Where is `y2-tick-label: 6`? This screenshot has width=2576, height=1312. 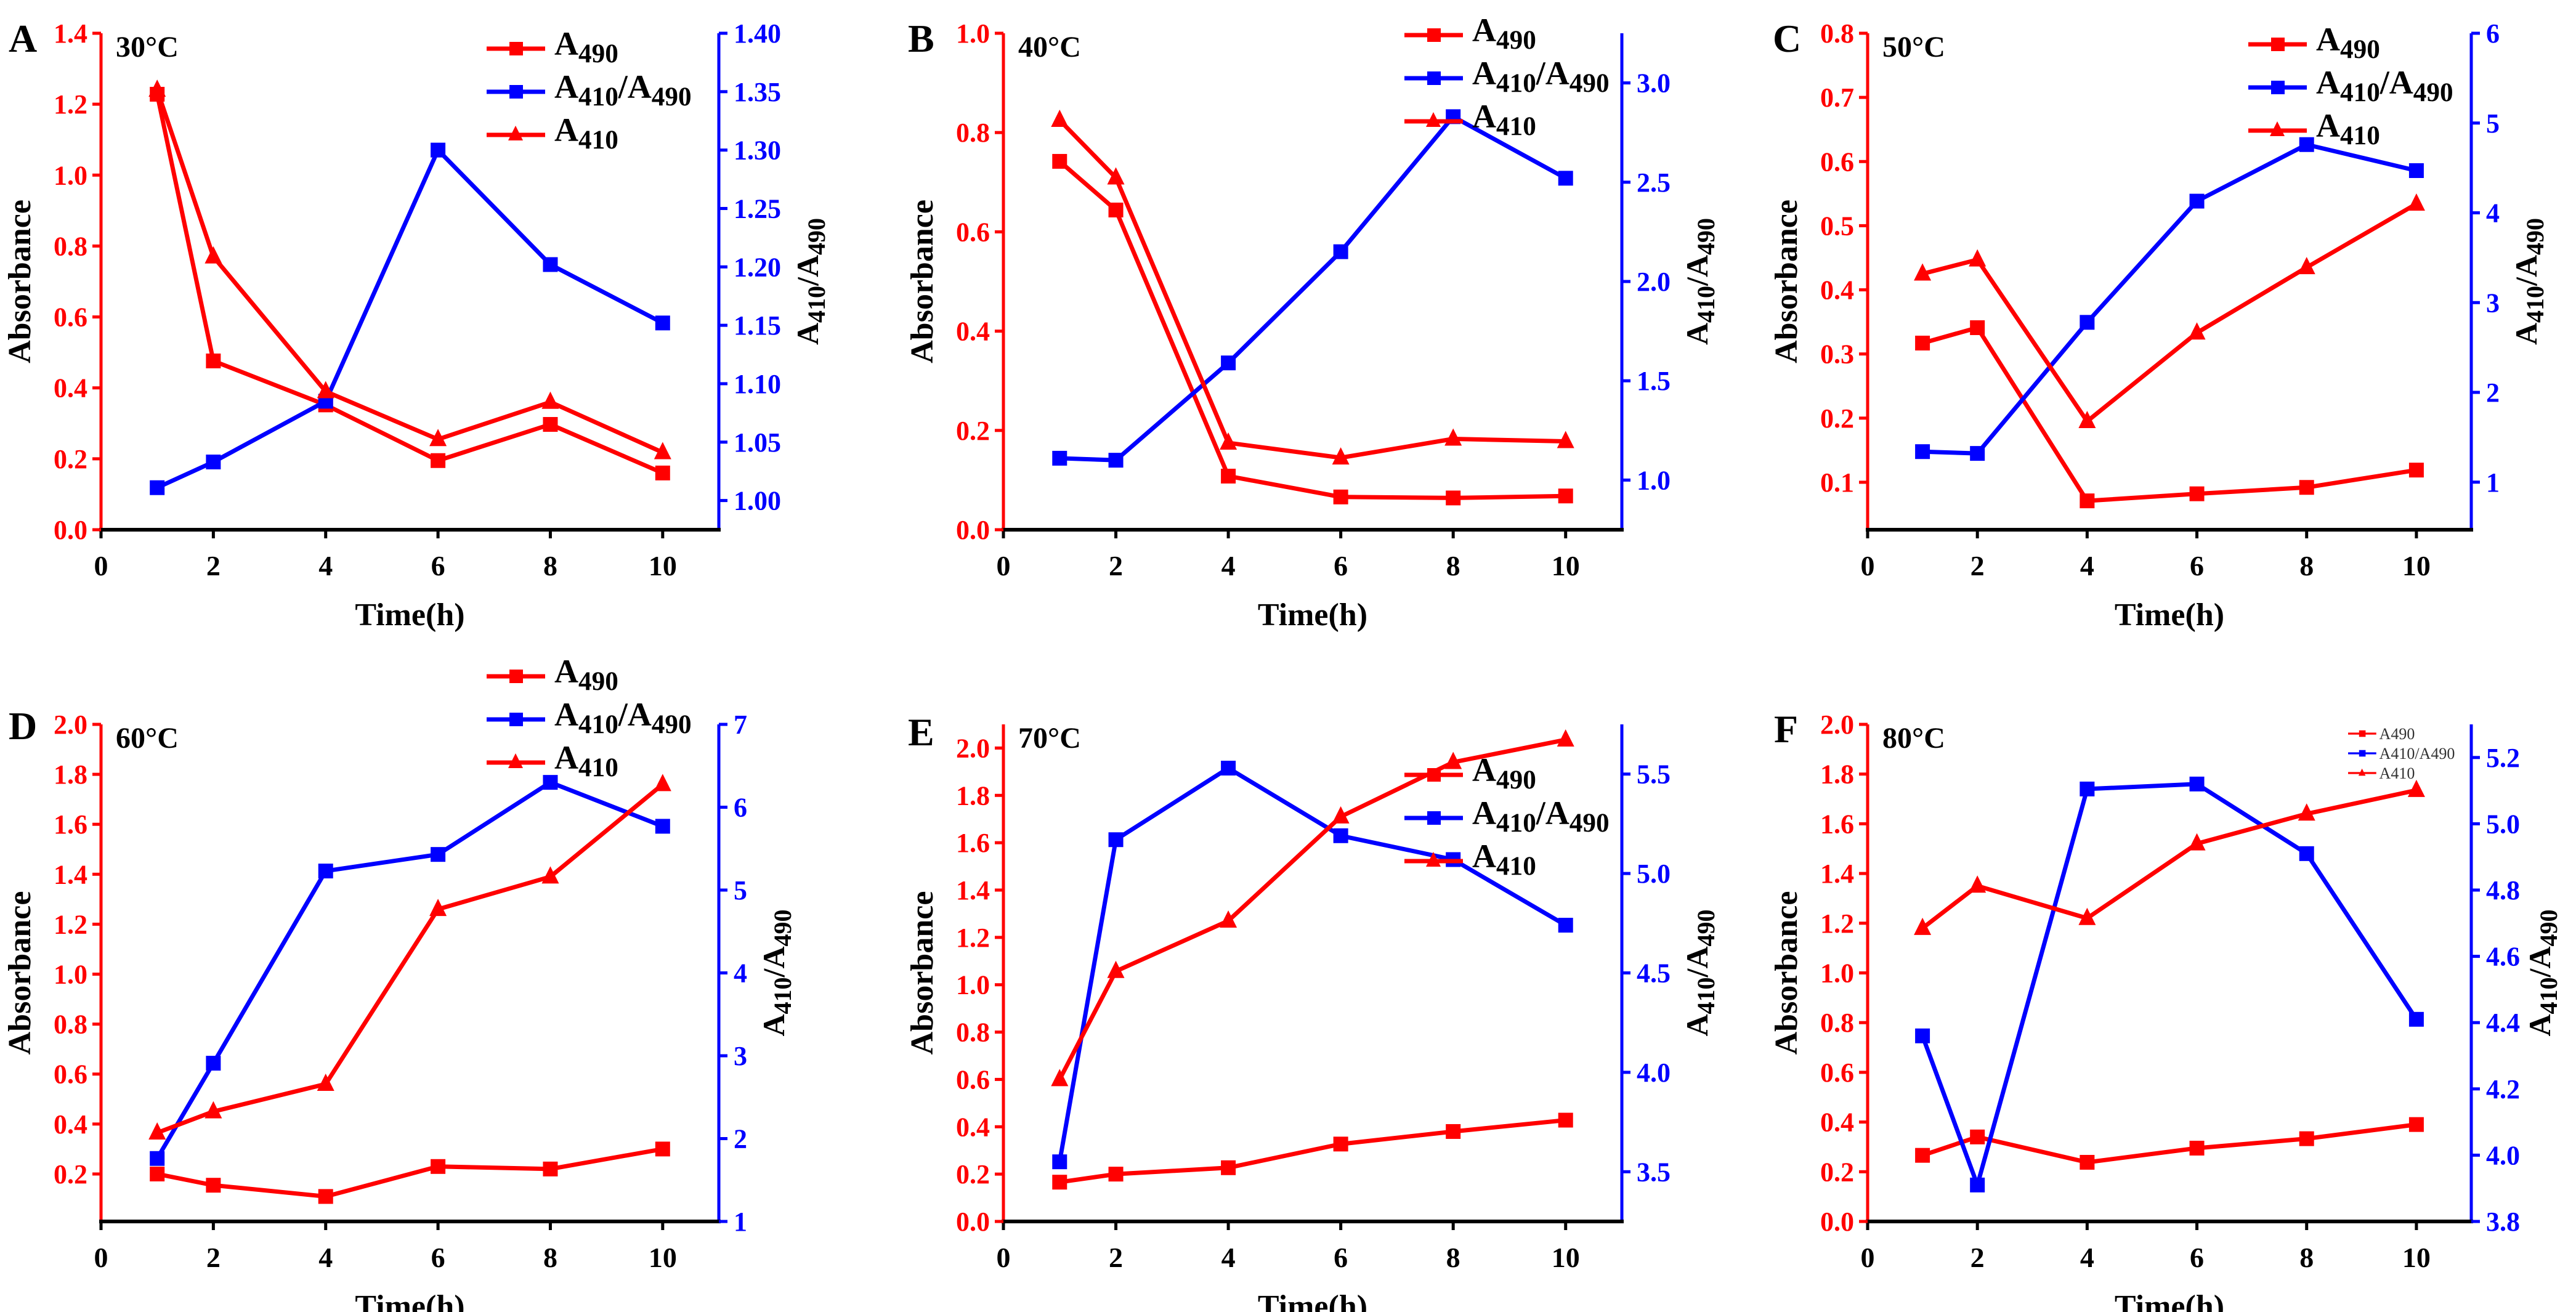 y2-tick-label: 6 is located at coordinates (2493, 34).